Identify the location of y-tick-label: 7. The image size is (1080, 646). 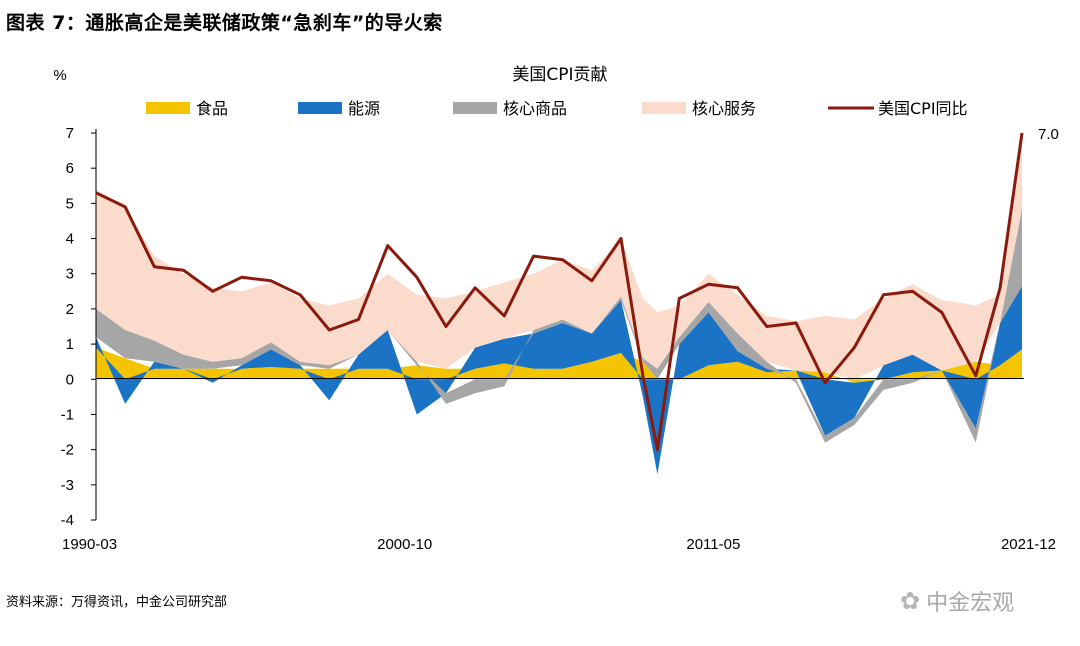
(70, 133).